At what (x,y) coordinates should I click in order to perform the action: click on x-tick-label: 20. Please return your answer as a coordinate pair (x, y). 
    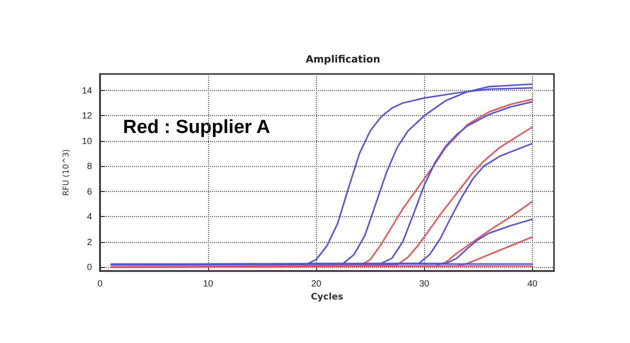
    Looking at the image, I should click on (316, 283).